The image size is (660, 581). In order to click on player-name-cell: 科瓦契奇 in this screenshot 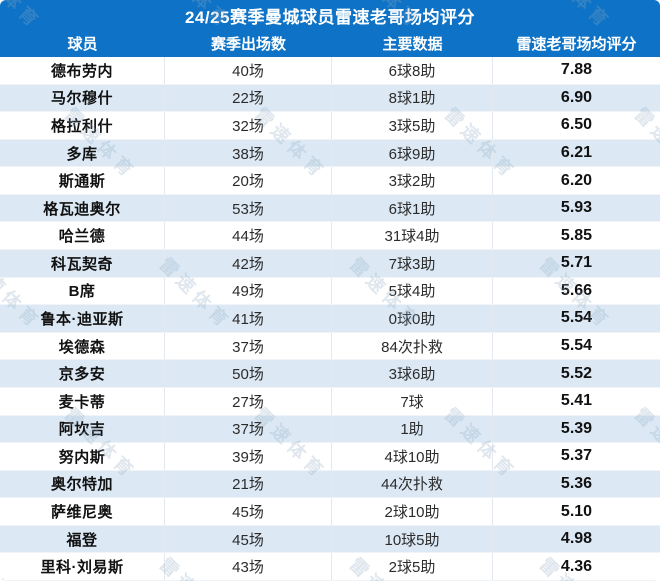, I will do `click(82, 263)`.